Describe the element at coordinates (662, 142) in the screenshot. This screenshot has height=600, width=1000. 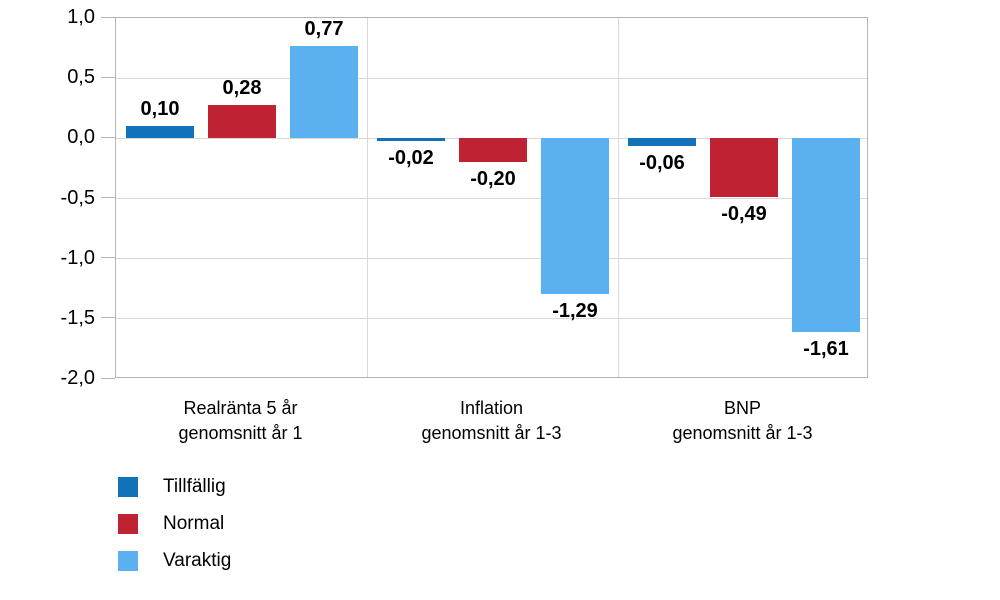
I see `bar-tillfällig-group3` at that location.